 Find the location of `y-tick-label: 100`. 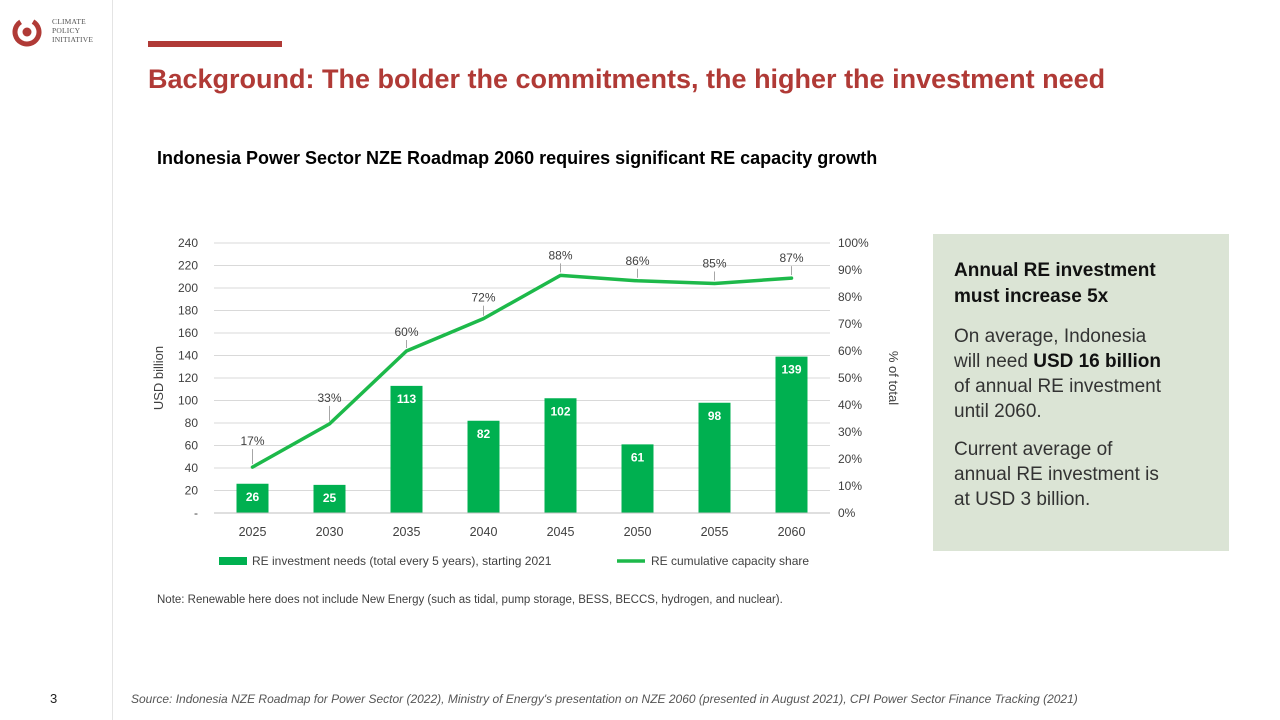

y-tick-label: 100 is located at coordinates (188, 401).